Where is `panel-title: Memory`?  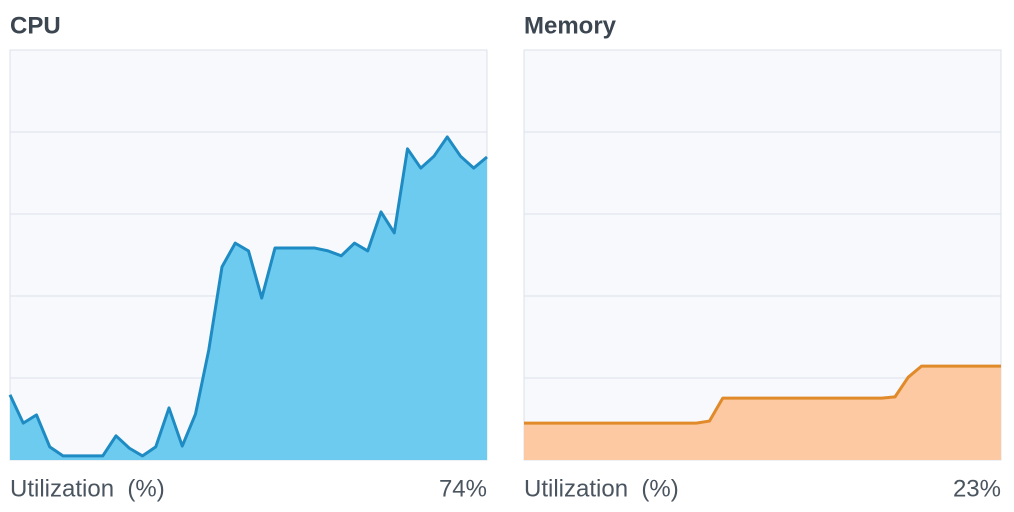 panel-title: Memory is located at coordinates (570, 25).